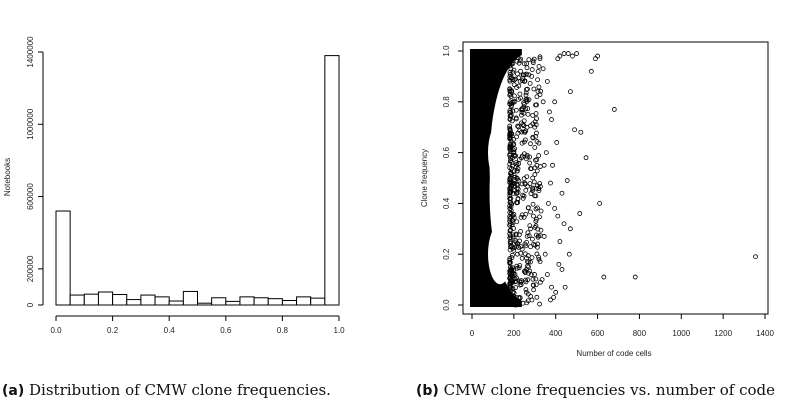 This screenshot has height=400, width=790. Describe the element at coordinates (640, 333) in the screenshot. I see `scatter-x-tick-label: 800` at that location.